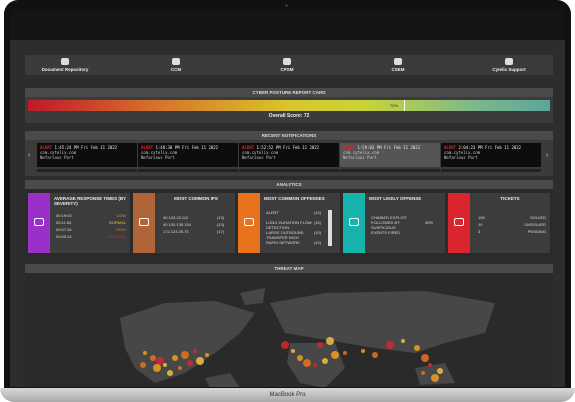 The width and height of the screenshot is (575, 402). I want to click on card-title: AVERAGE RESPONSE TIMES (BY SEVERITY), so click(90, 201).